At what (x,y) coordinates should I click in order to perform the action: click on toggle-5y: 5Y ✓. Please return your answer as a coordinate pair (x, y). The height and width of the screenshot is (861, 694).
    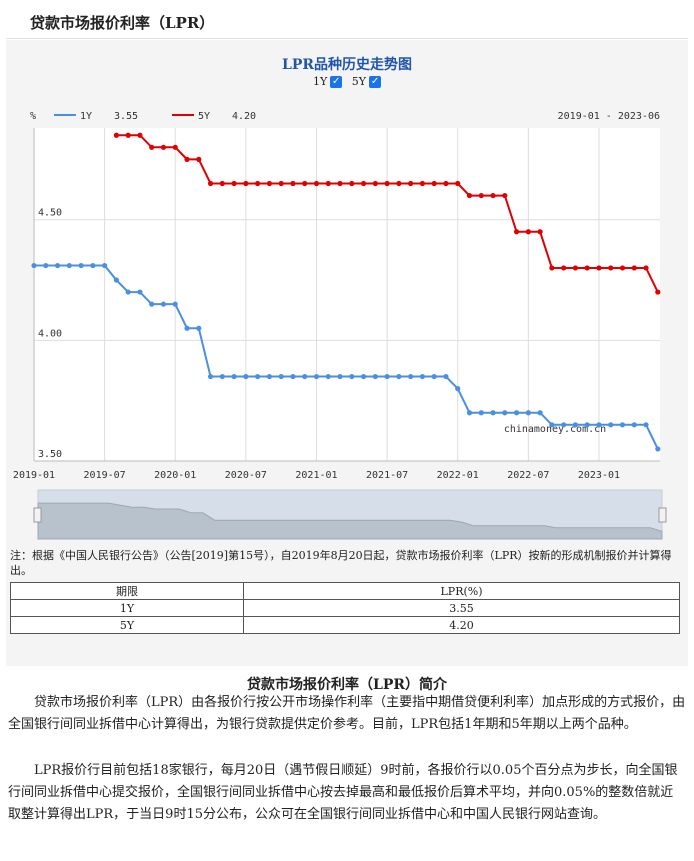
    Looking at the image, I should click on (366, 81).